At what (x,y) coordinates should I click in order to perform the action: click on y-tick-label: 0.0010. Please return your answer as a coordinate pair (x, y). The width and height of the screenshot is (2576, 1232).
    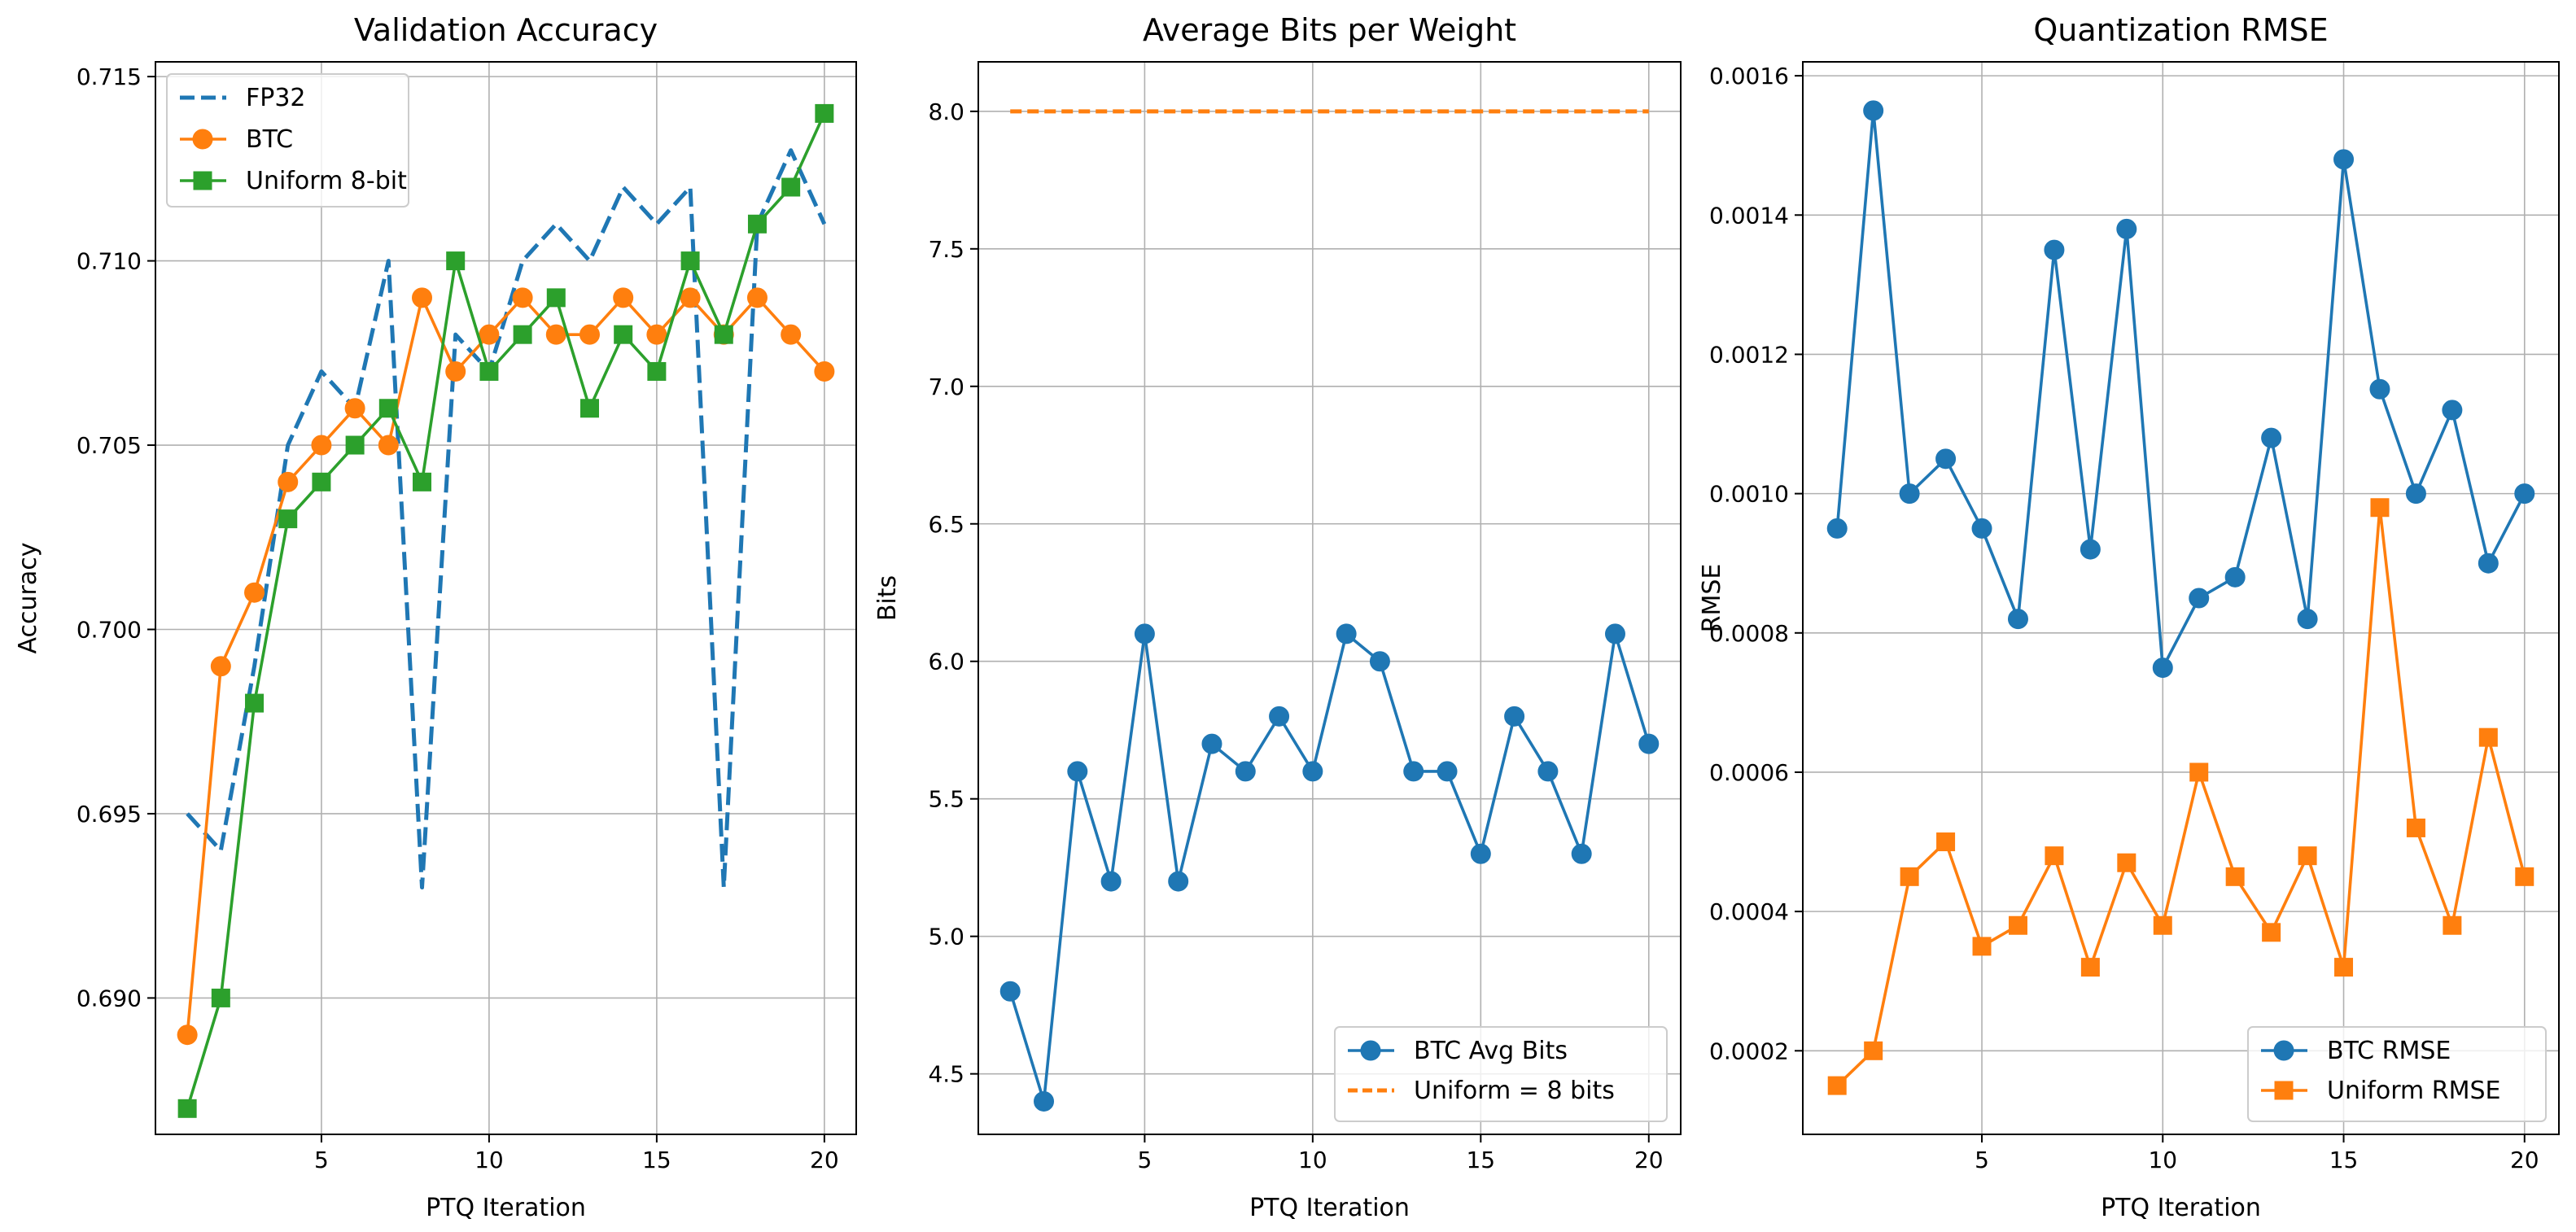
    Looking at the image, I should click on (1749, 494).